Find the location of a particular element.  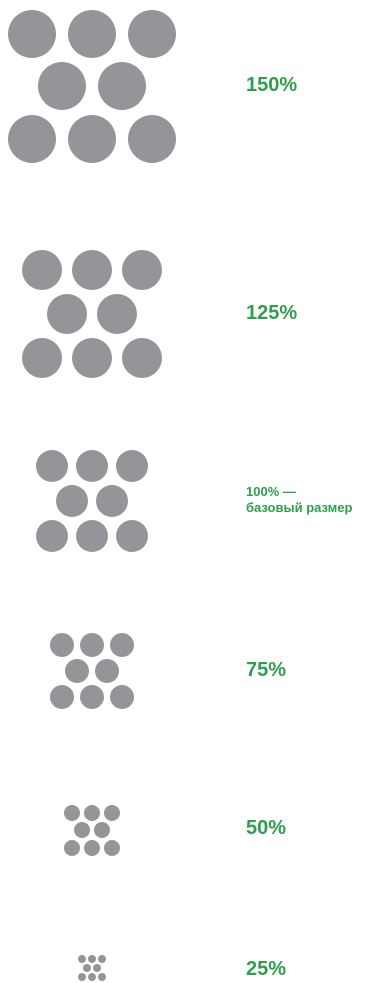

scale-label: 25% is located at coordinates (266, 969).